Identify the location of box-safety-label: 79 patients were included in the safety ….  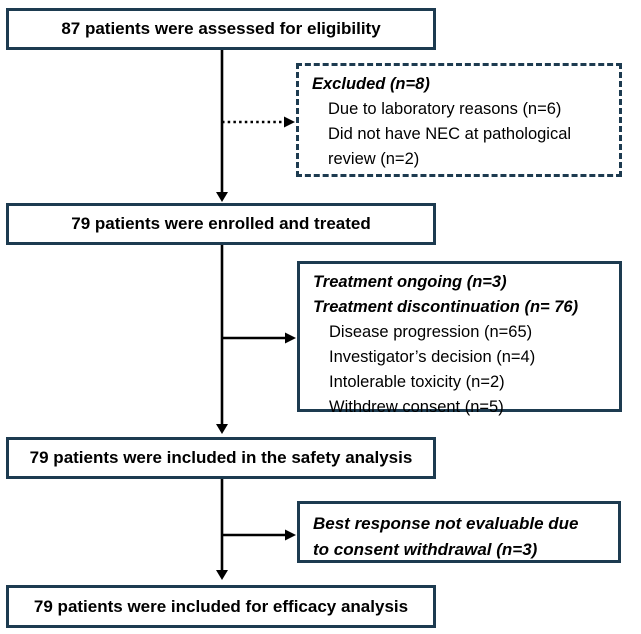
(221, 457).